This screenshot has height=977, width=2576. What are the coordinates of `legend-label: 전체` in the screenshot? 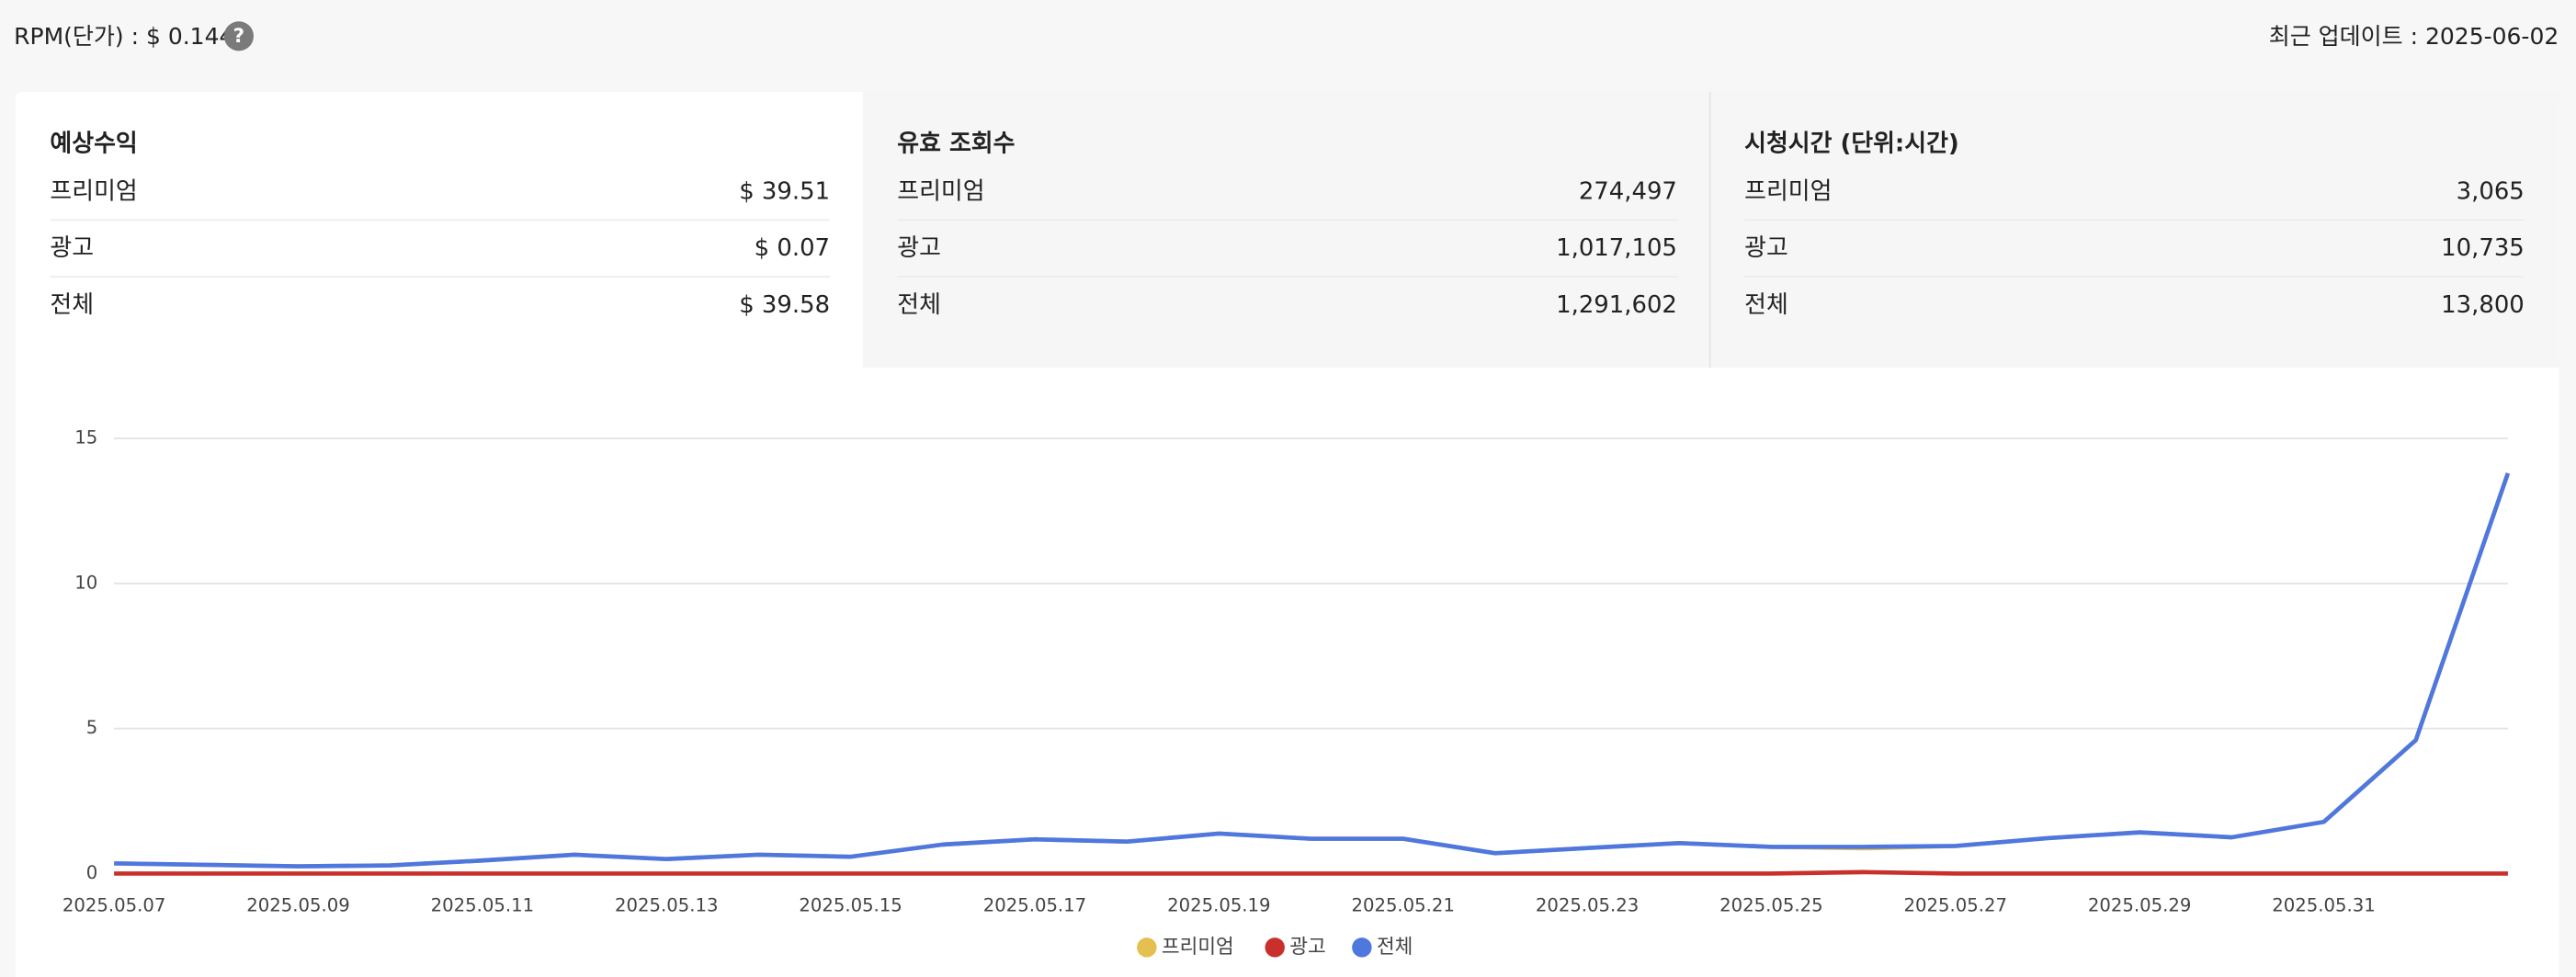 It's located at (1395, 947).